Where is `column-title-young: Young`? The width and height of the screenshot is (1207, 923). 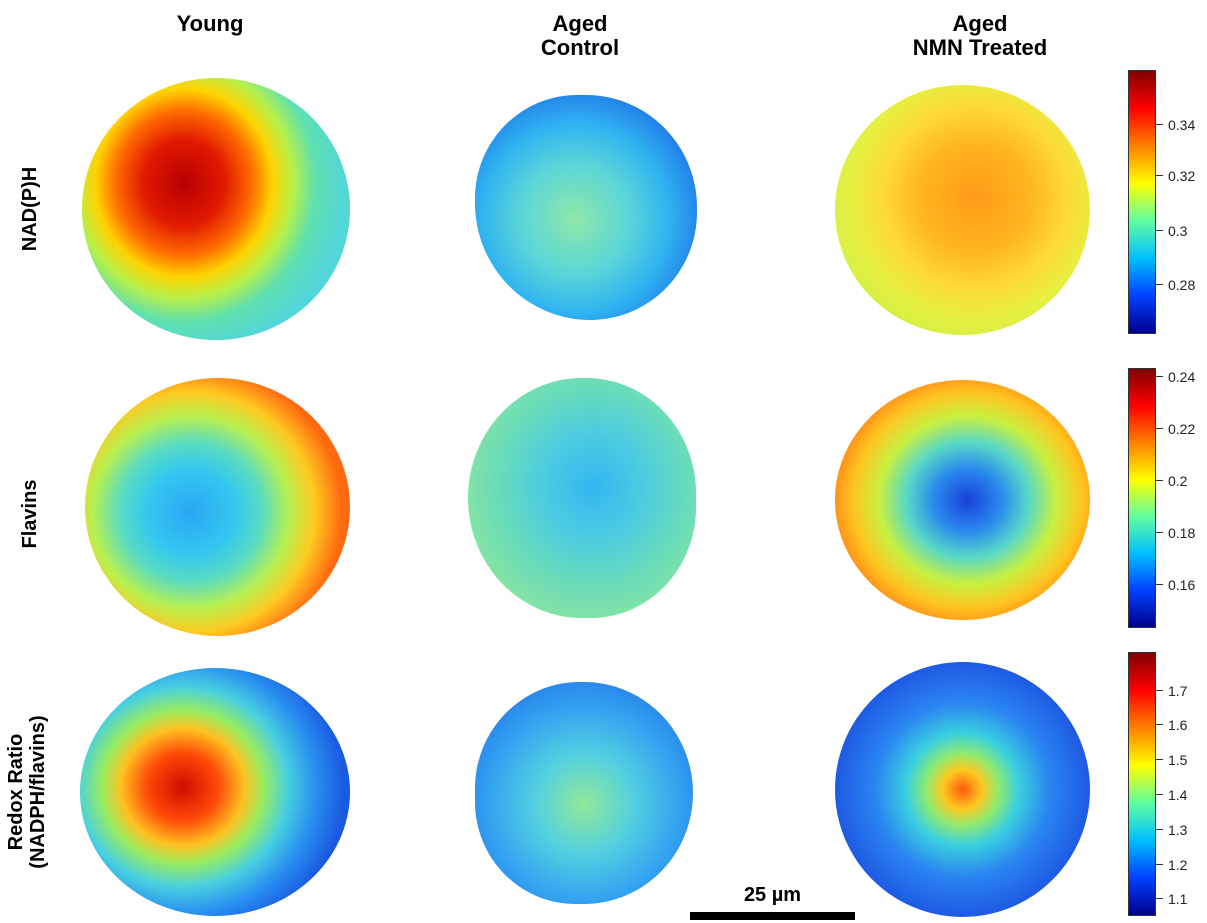
column-title-young: Young is located at coordinates (210, 23).